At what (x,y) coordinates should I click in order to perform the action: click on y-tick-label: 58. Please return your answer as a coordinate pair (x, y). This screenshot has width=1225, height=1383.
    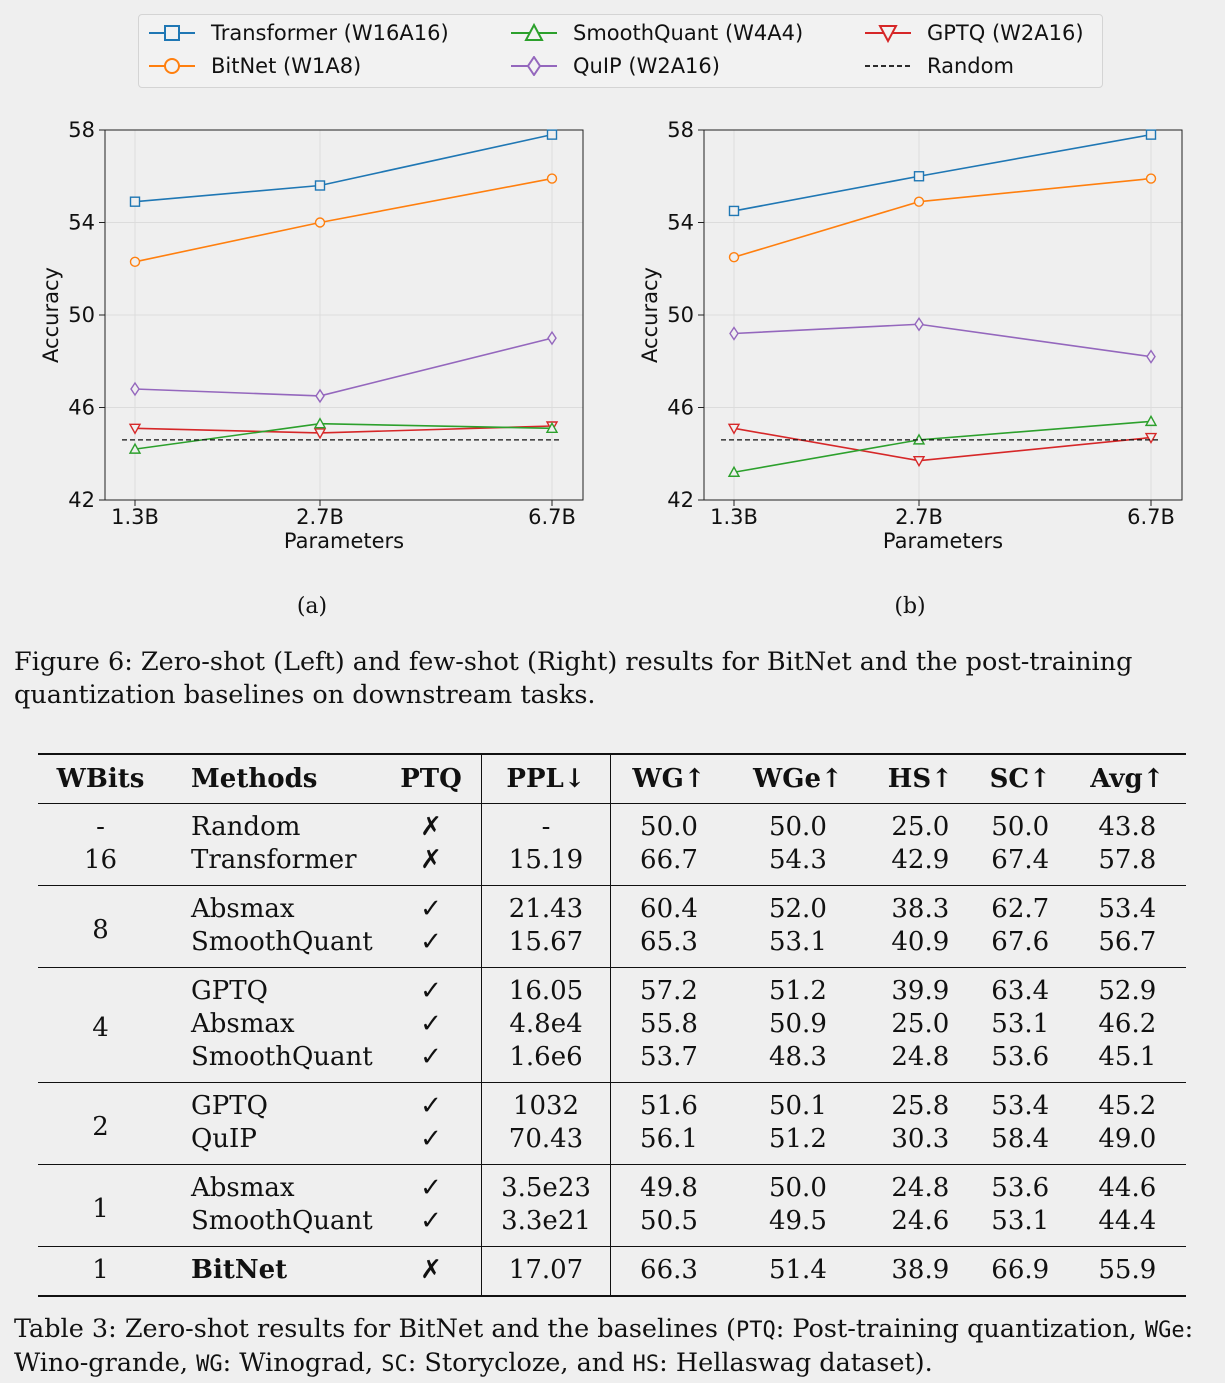
    Looking at the image, I should click on (680, 130).